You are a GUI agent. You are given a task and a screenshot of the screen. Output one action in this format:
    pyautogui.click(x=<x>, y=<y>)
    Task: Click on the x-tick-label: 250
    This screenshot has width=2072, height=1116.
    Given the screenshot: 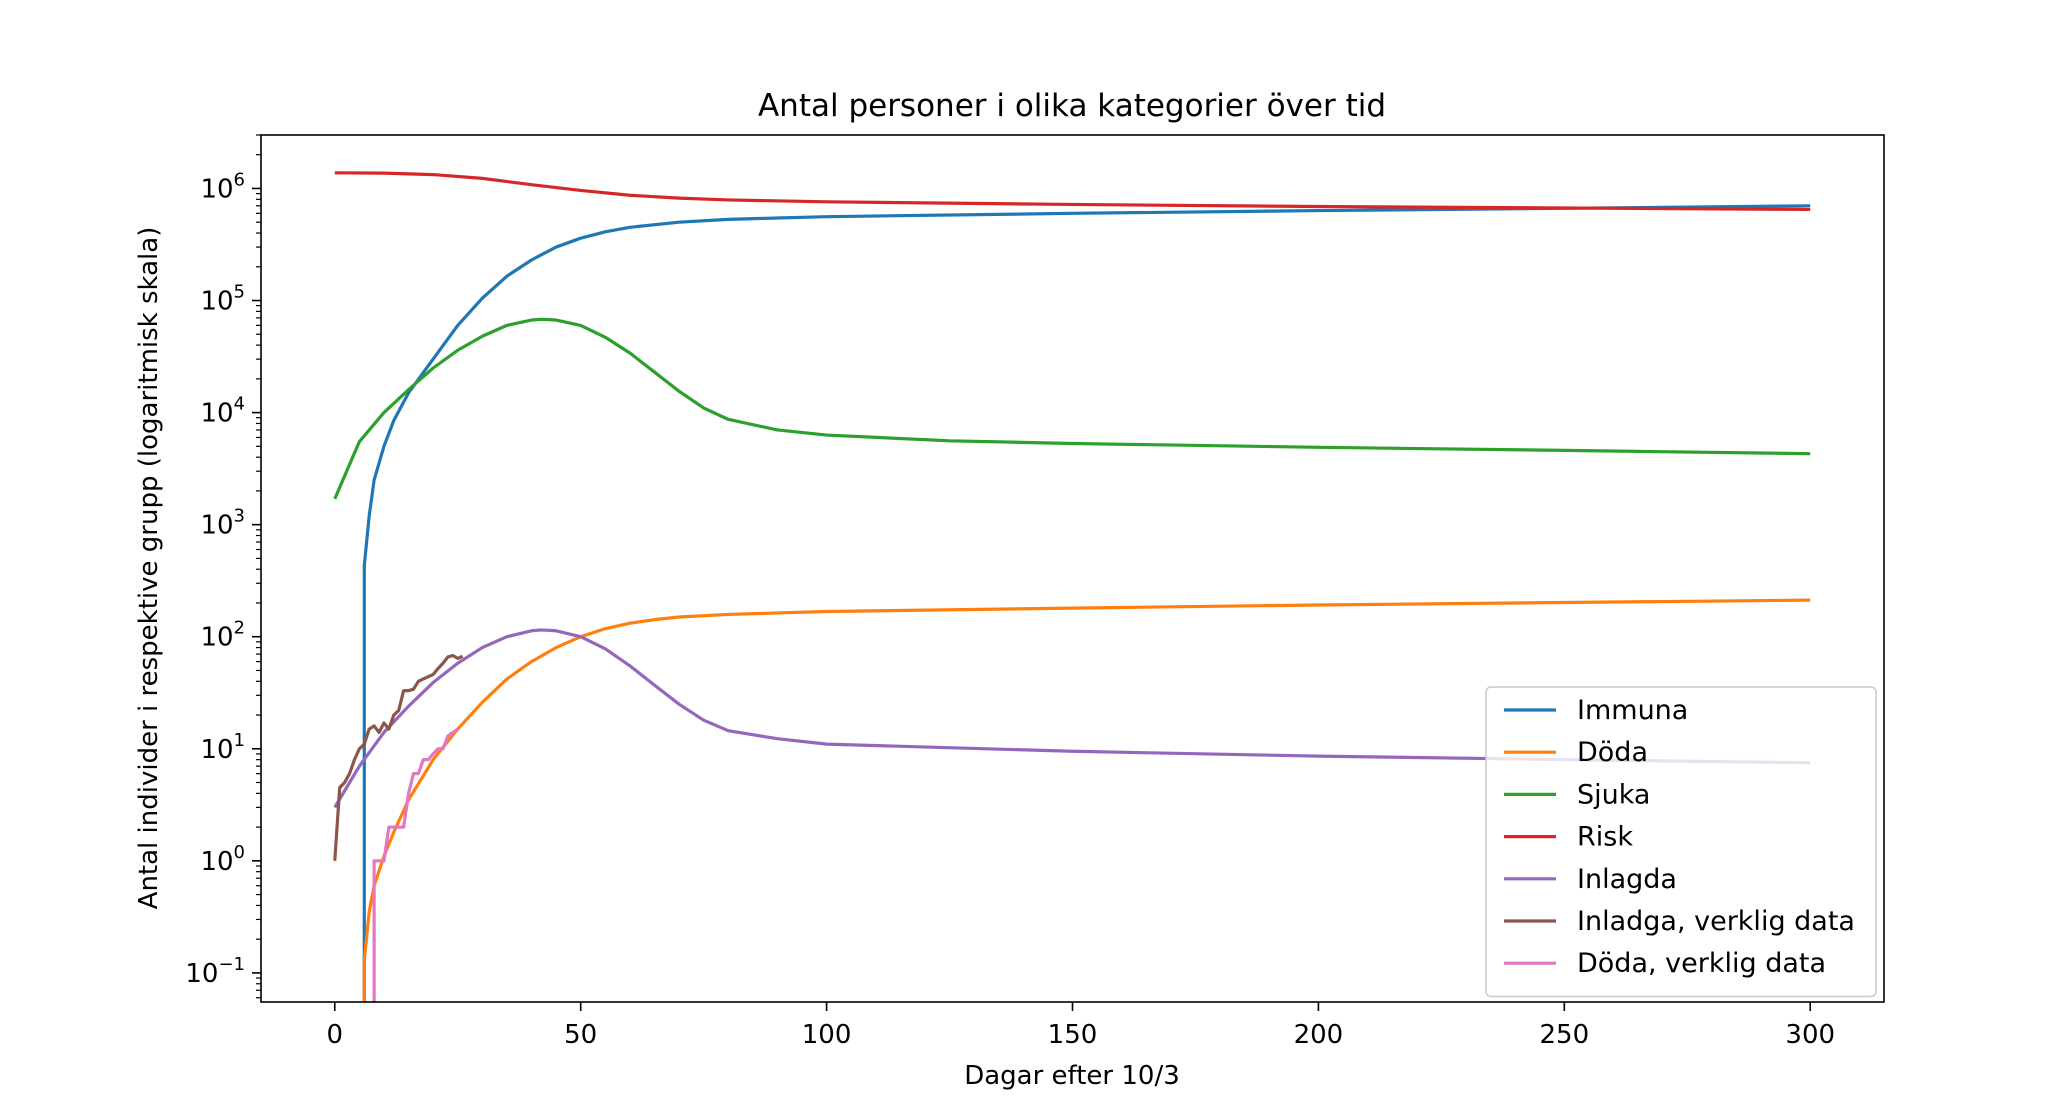 What is the action you would take?
    pyautogui.click(x=1564, y=1035)
    